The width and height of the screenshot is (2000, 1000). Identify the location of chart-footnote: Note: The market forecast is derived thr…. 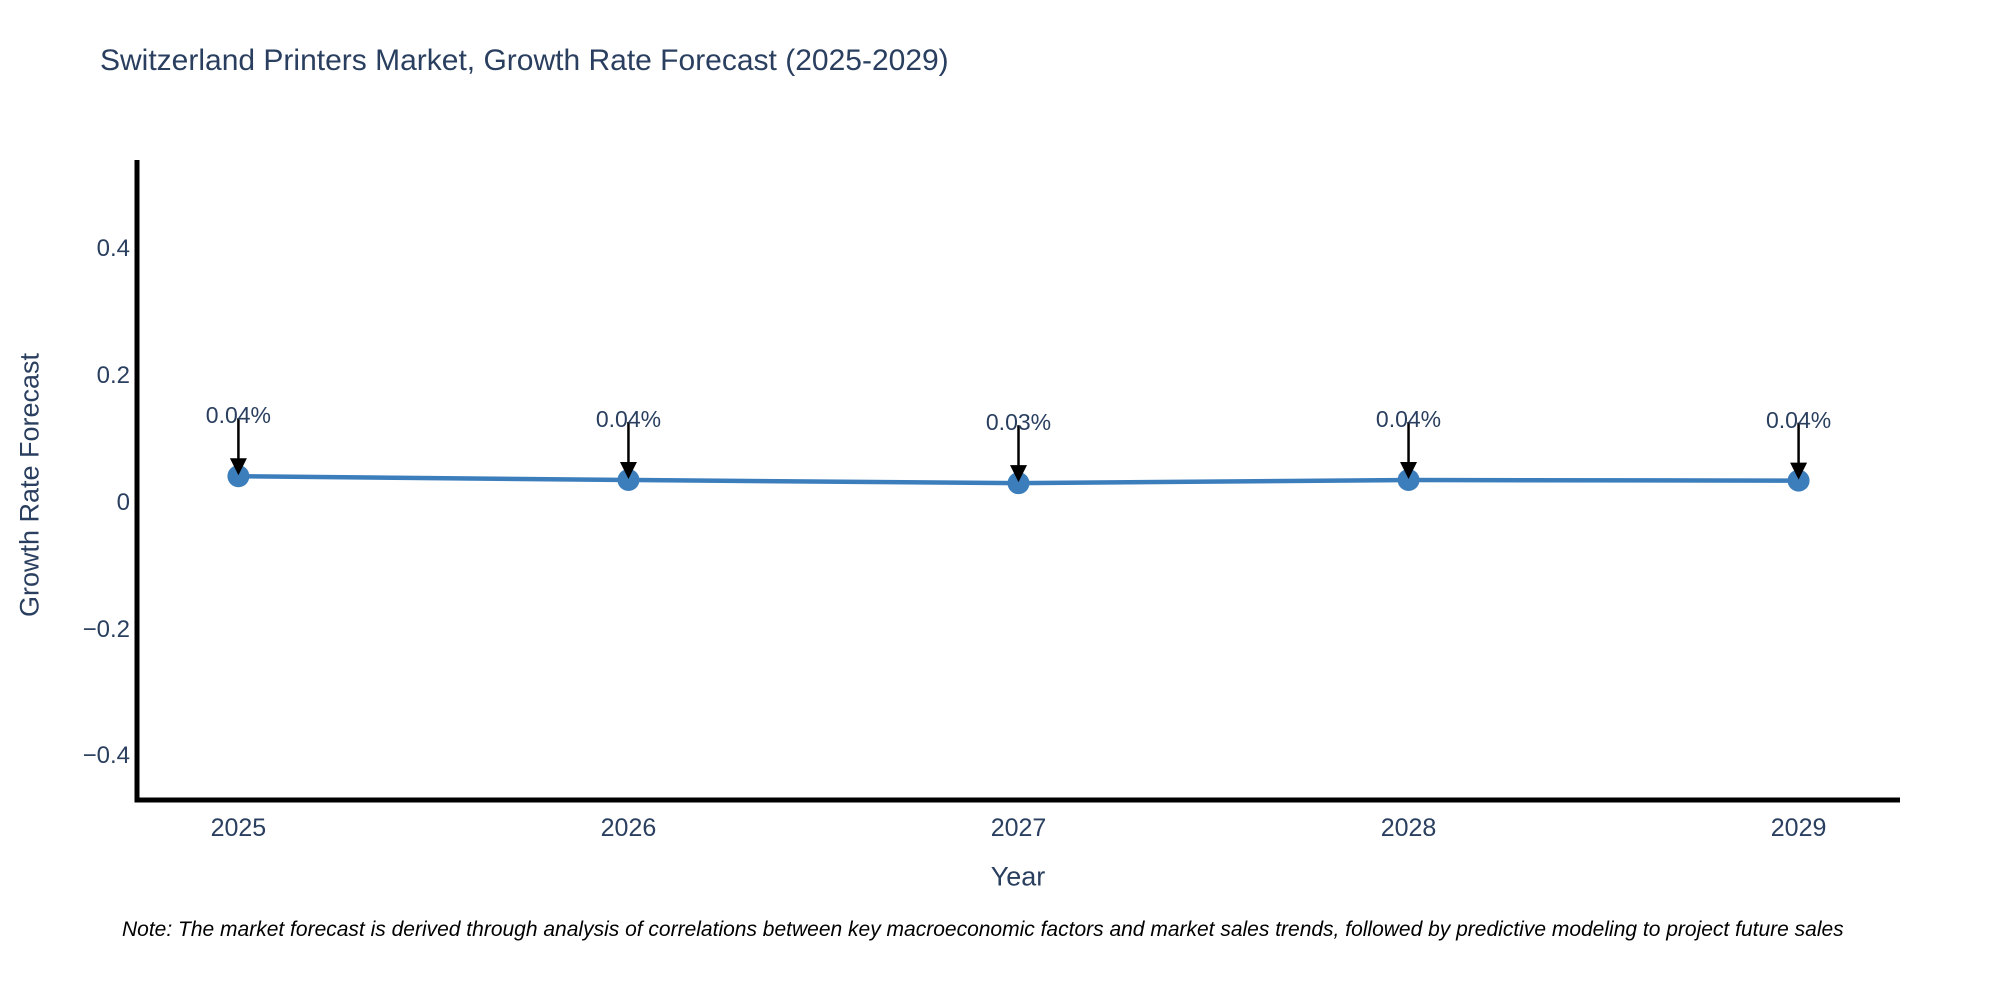
(983, 929).